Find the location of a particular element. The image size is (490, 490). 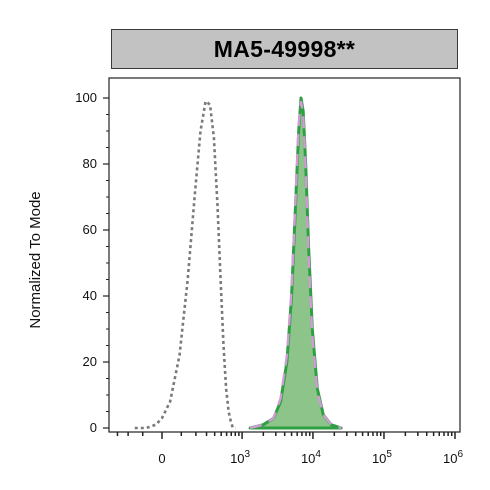

x-tick-label-1: 10³ is located at coordinates (240, 457).